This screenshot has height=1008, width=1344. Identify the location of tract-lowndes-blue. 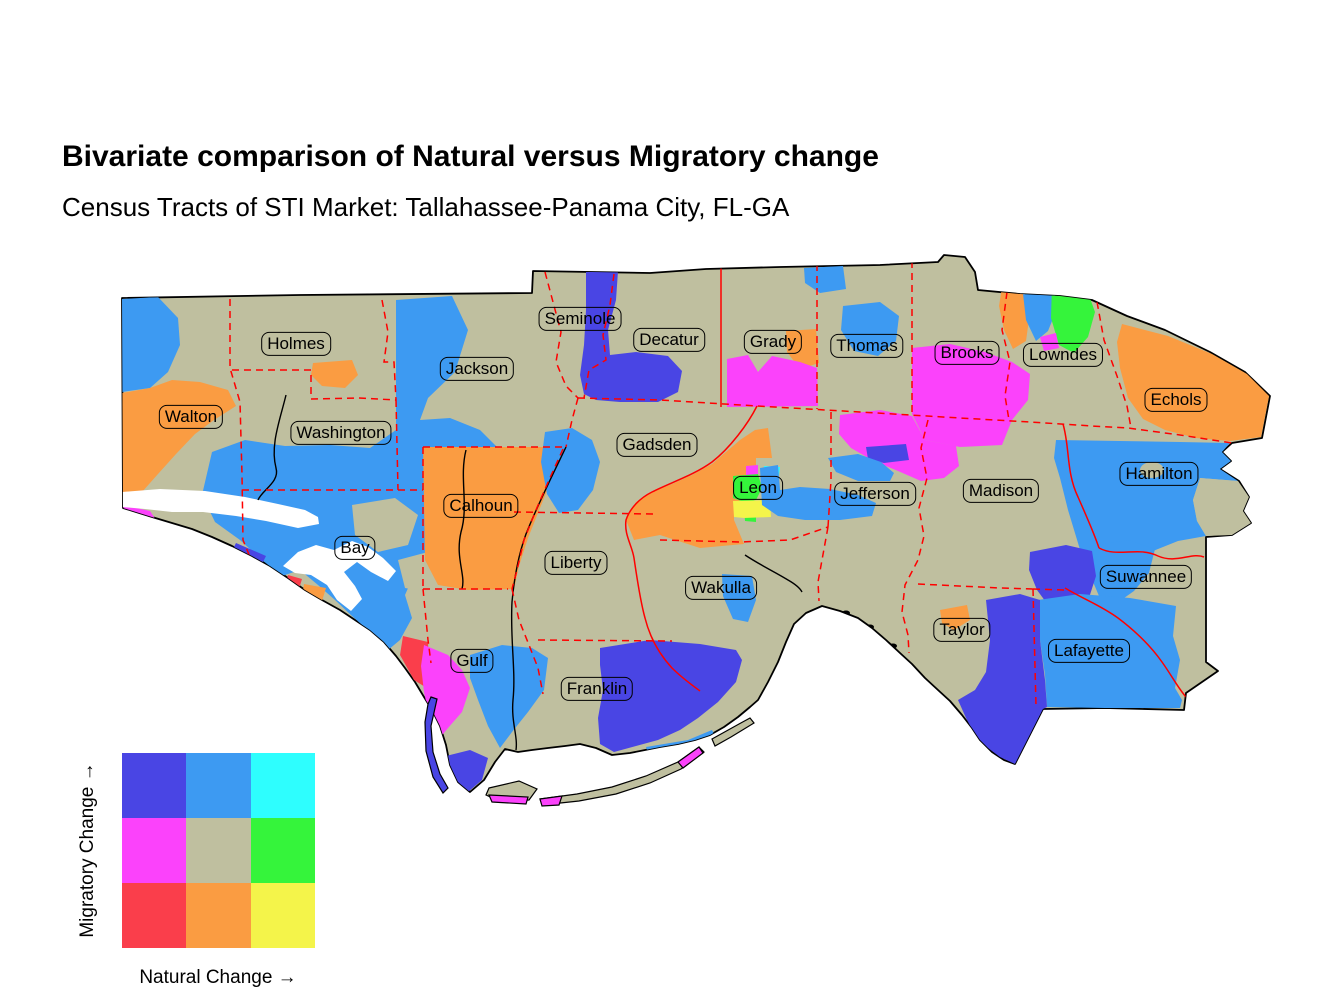
(1040, 312).